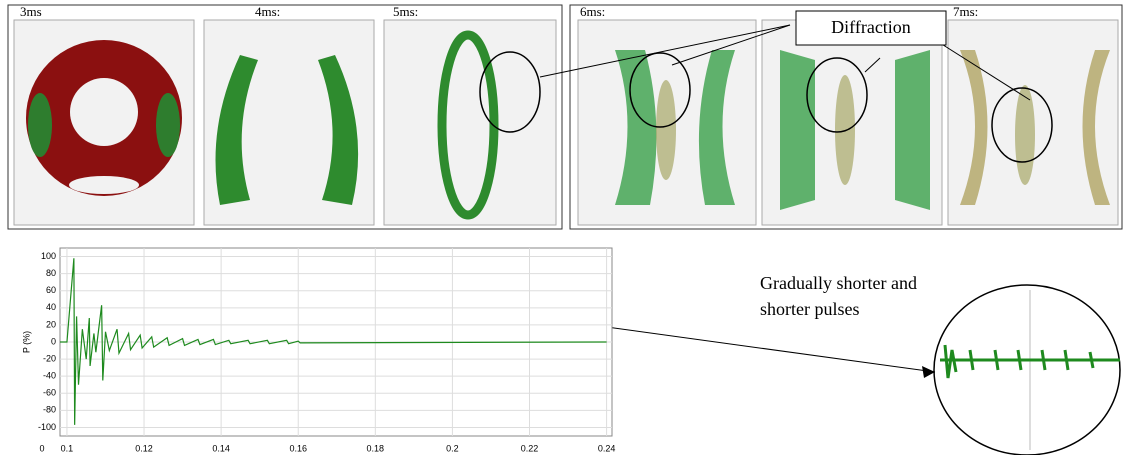  I want to click on y-tick-label: 80, so click(51, 273).